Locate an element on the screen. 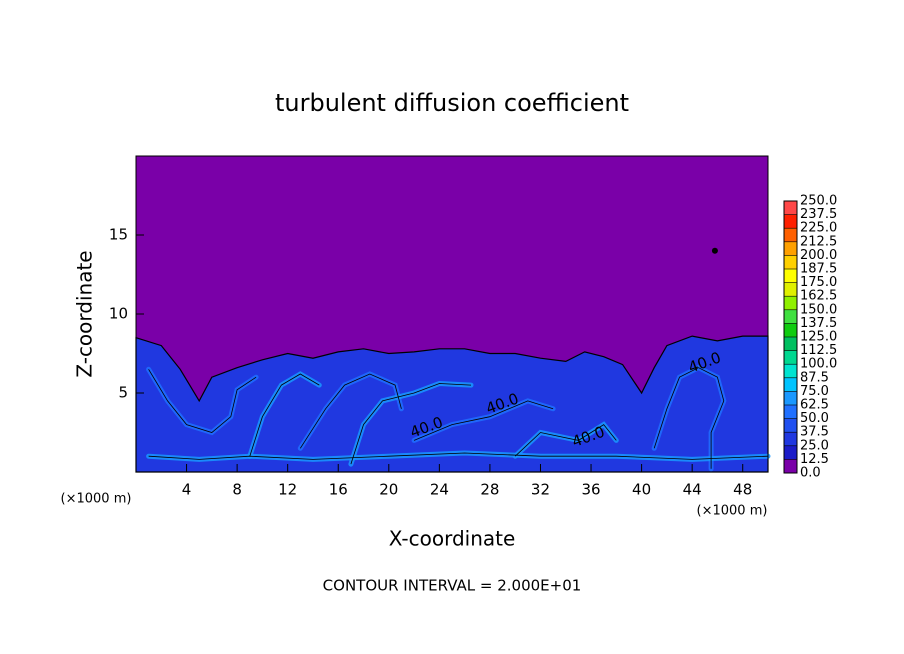 This screenshot has width=904, height=654. colorbar-label: 37.5 is located at coordinates (814, 432).